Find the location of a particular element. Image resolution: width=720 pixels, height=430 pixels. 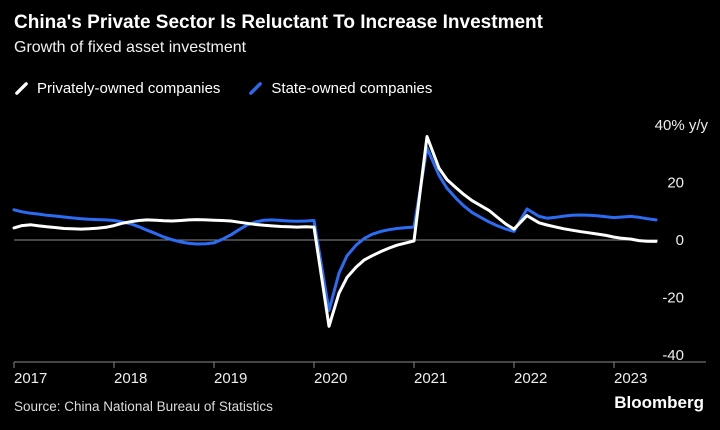

svg-text: 2017 is located at coordinates (30, 378).